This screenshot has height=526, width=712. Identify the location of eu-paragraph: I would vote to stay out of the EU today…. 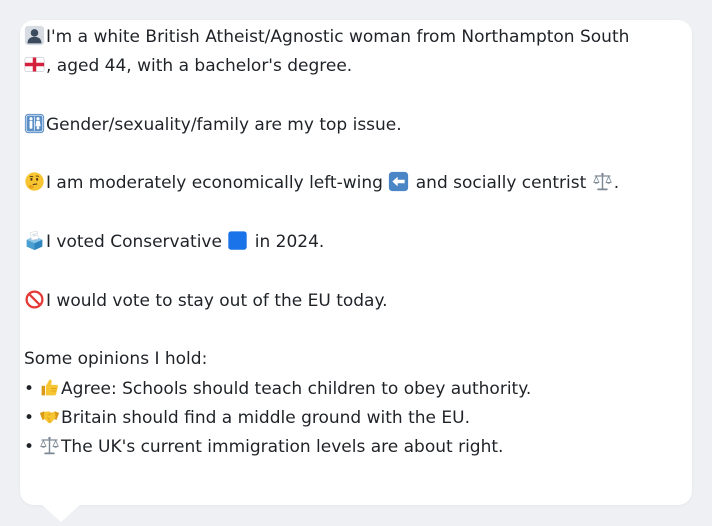
(339, 301).